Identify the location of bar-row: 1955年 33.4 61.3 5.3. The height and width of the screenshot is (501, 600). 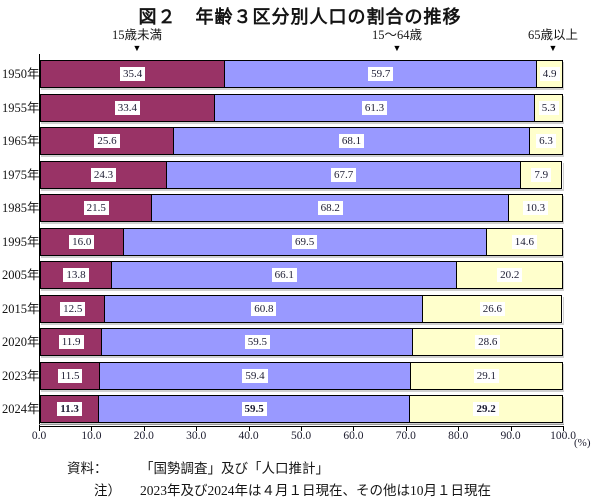
(282, 107).